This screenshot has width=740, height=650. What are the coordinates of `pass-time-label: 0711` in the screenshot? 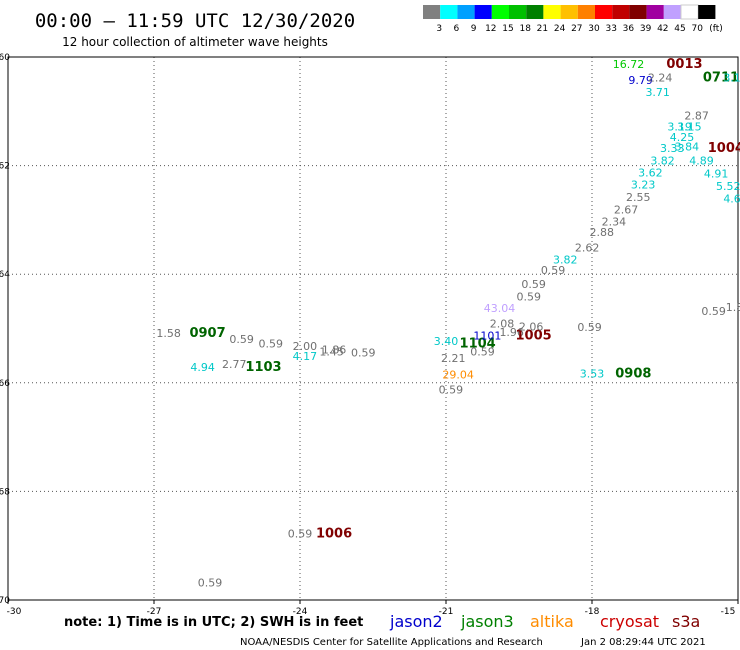 It's located at (721, 77).